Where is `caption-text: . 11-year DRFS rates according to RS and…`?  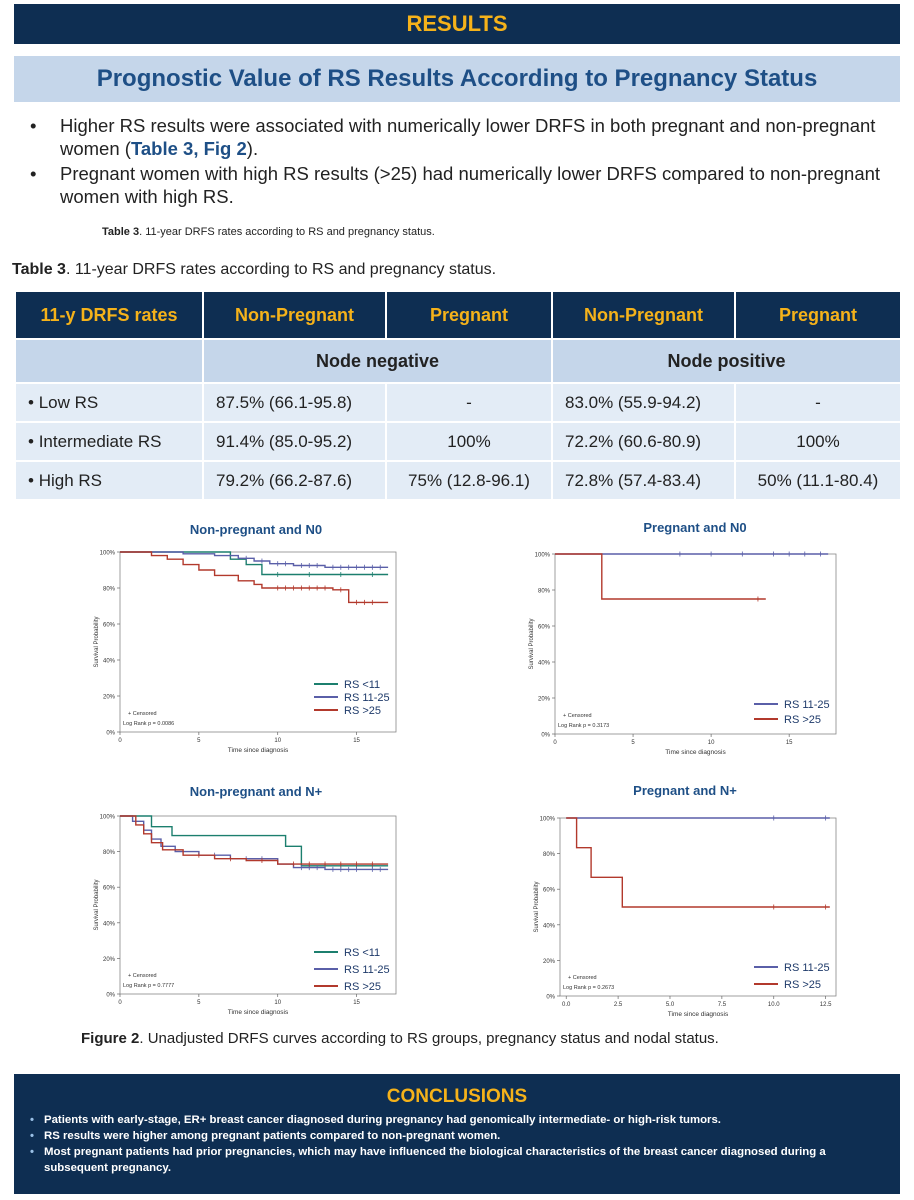 caption-text: . 11-year DRFS rates according to RS and… is located at coordinates (281, 269).